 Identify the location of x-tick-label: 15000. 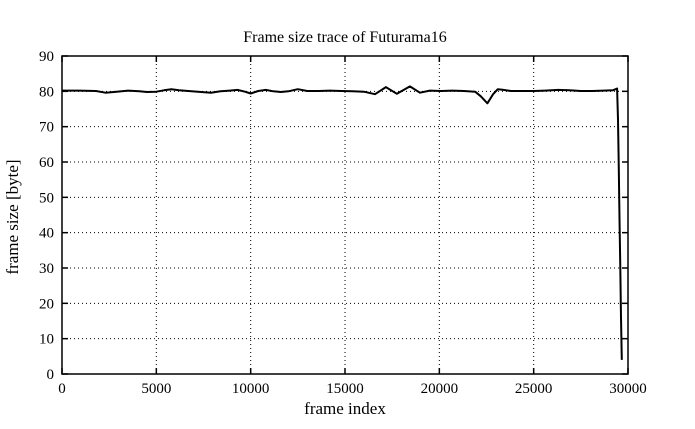
(345, 389).